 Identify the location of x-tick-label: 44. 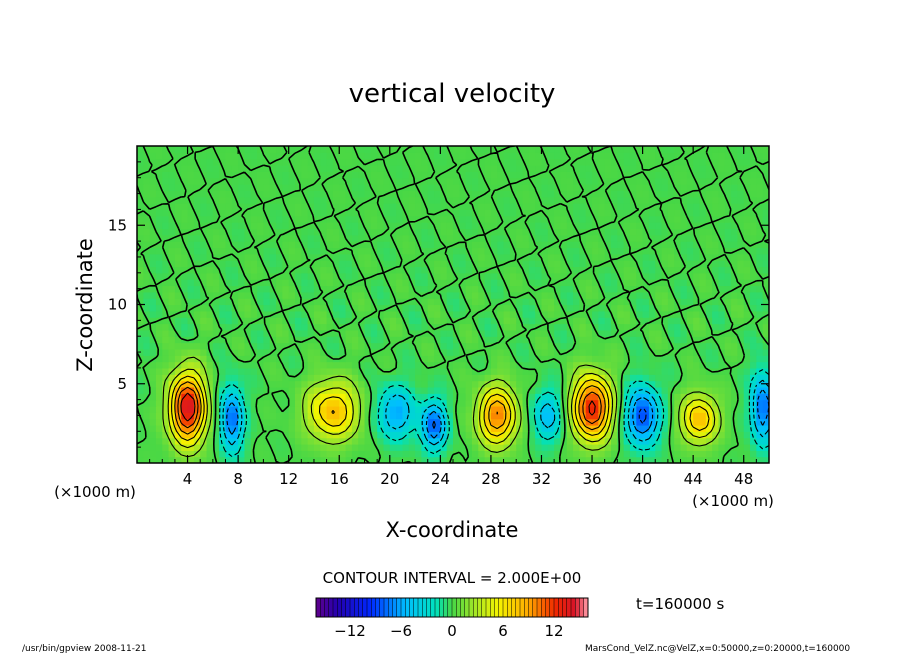
(693, 479).